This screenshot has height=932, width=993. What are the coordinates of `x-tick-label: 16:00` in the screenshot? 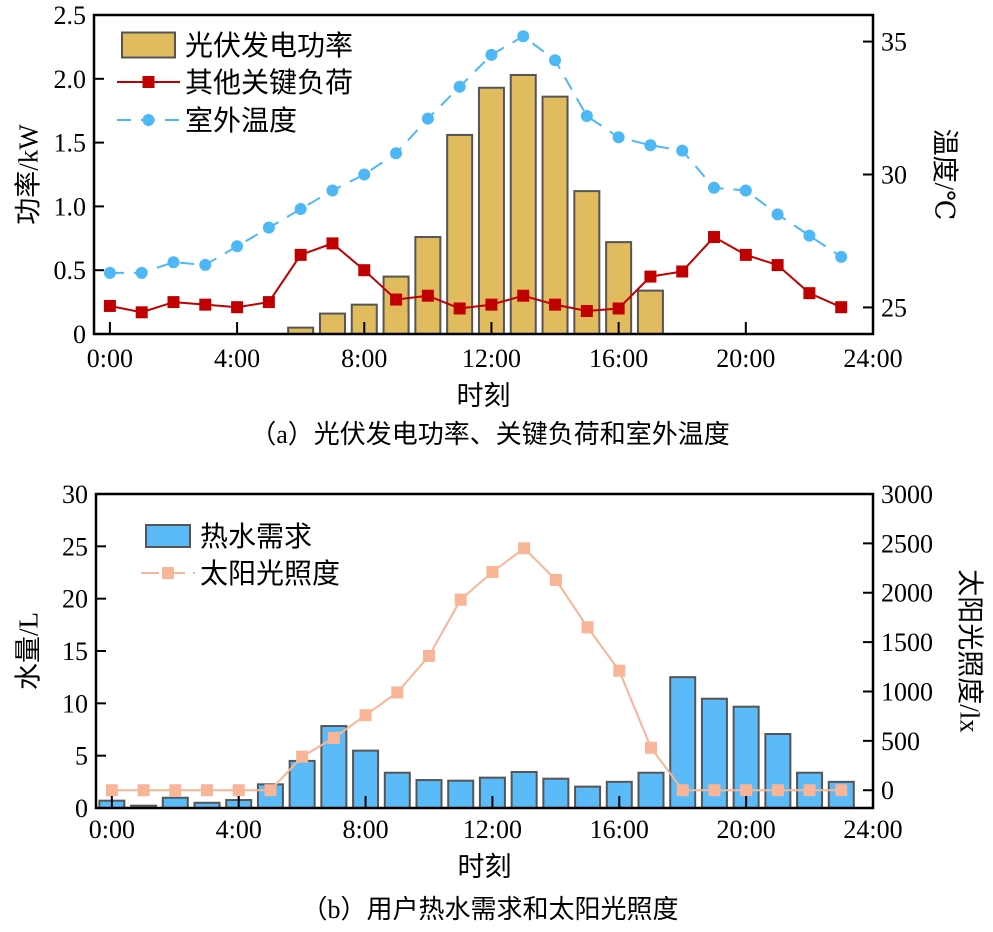 It's located at (619, 829).